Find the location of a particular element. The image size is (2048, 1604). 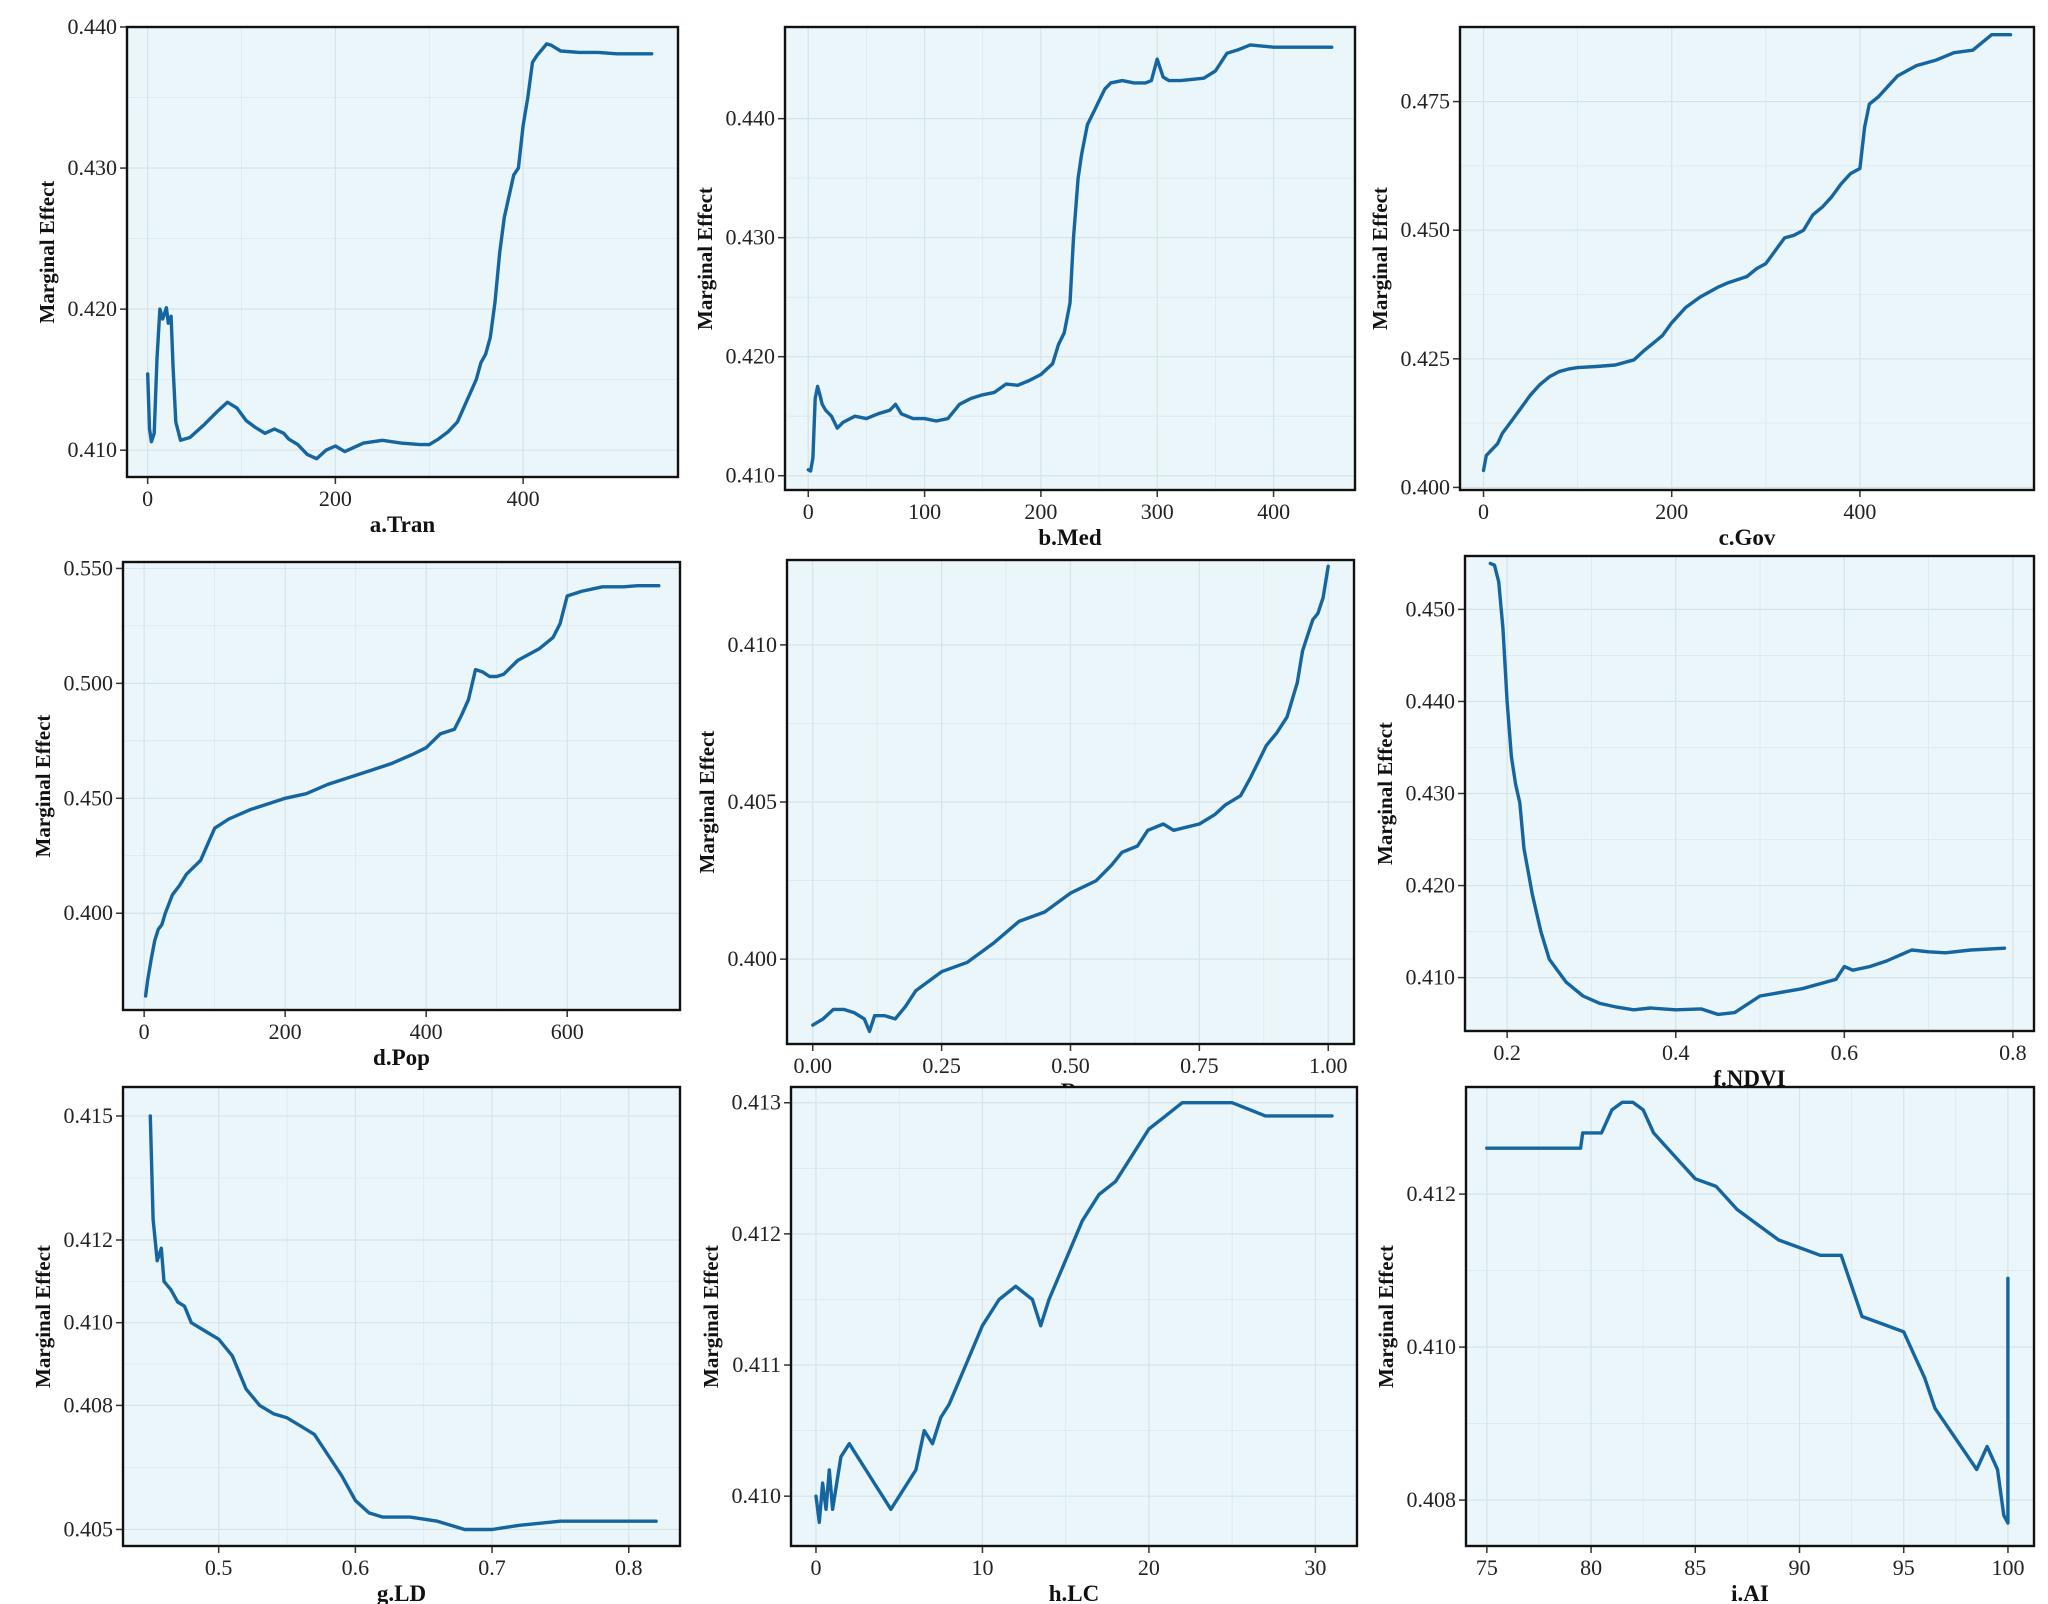

x-tick-label: 80 is located at coordinates (1591, 1567).